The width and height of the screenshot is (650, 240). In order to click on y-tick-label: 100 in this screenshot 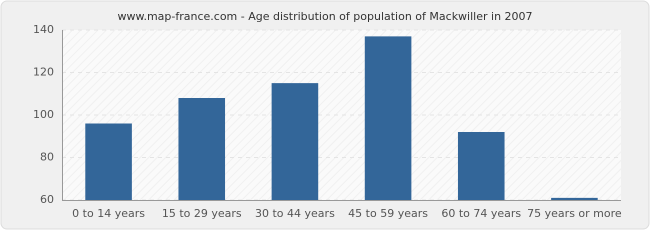, I will do `click(43, 114)`.